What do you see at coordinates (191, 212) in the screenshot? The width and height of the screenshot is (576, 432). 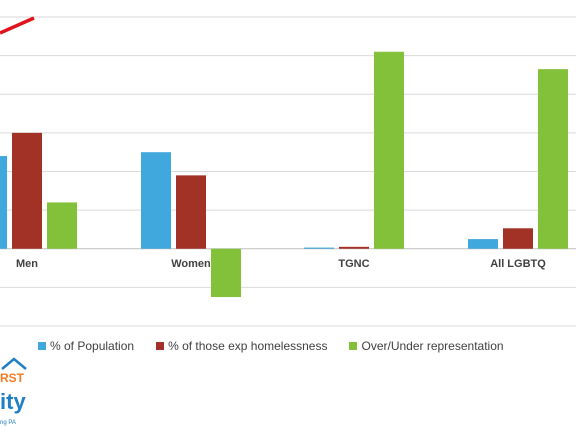 I see `bar-homelessness-women` at bounding box center [191, 212].